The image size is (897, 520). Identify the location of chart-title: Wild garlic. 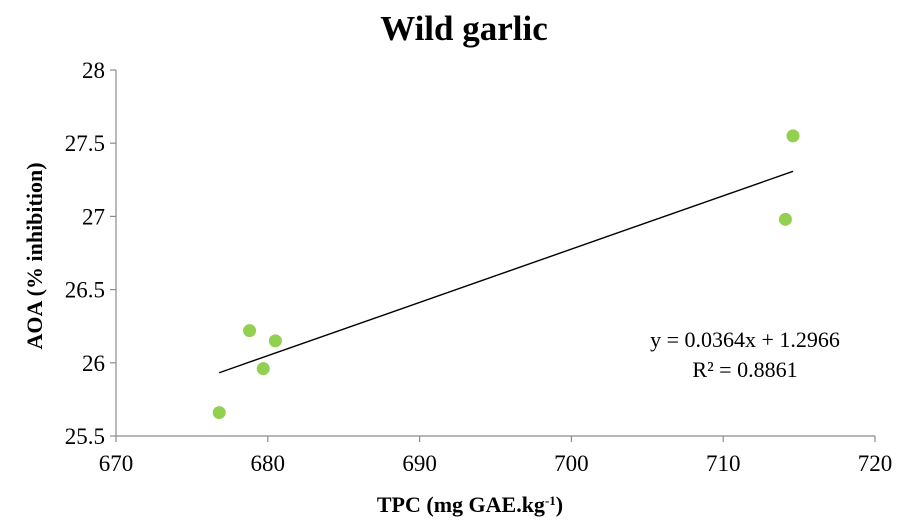
(464, 28).